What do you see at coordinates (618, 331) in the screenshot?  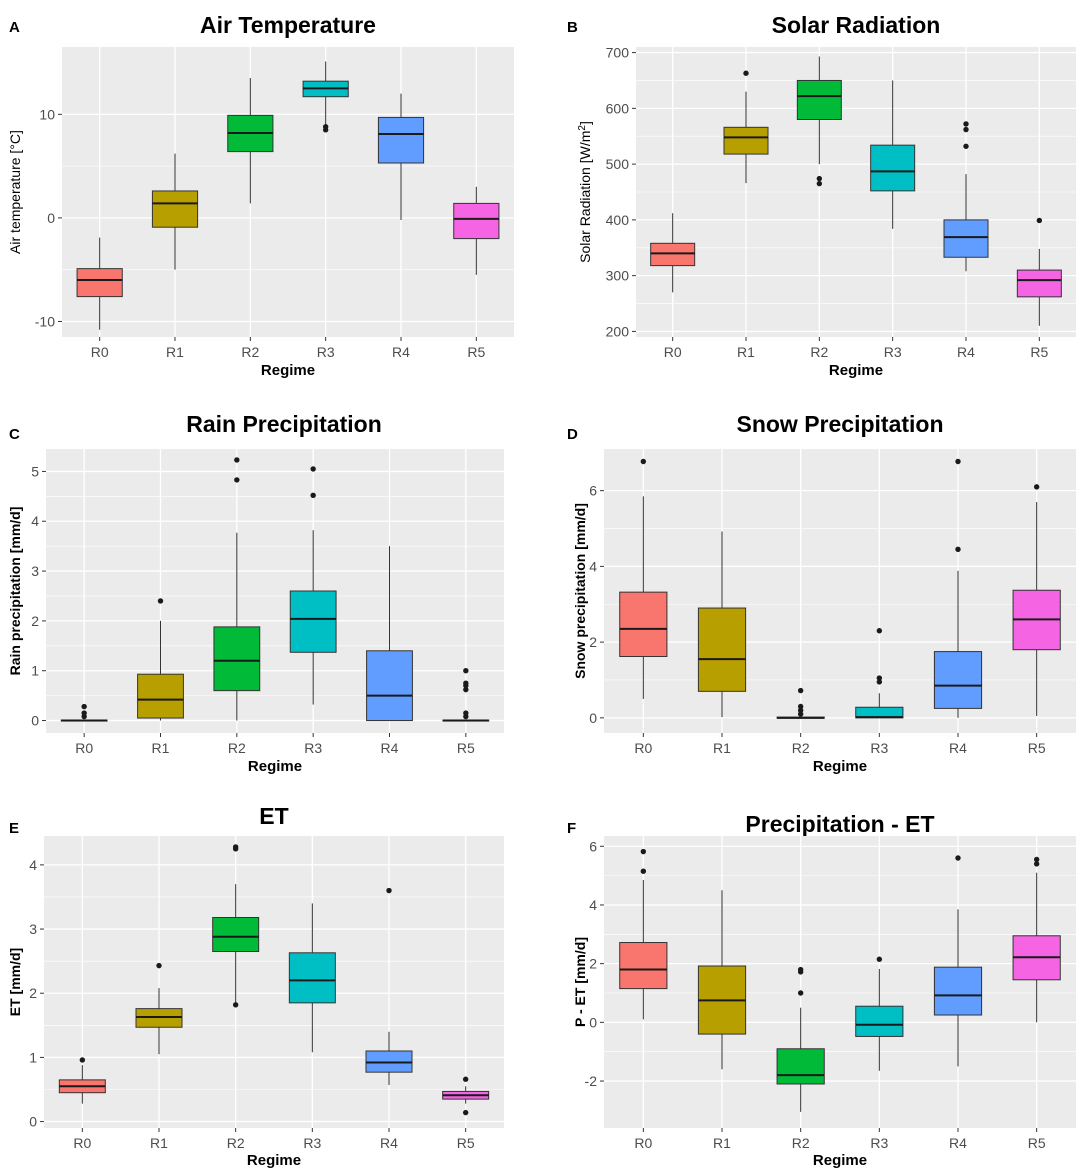 I see `y-tick-label: 200` at bounding box center [618, 331].